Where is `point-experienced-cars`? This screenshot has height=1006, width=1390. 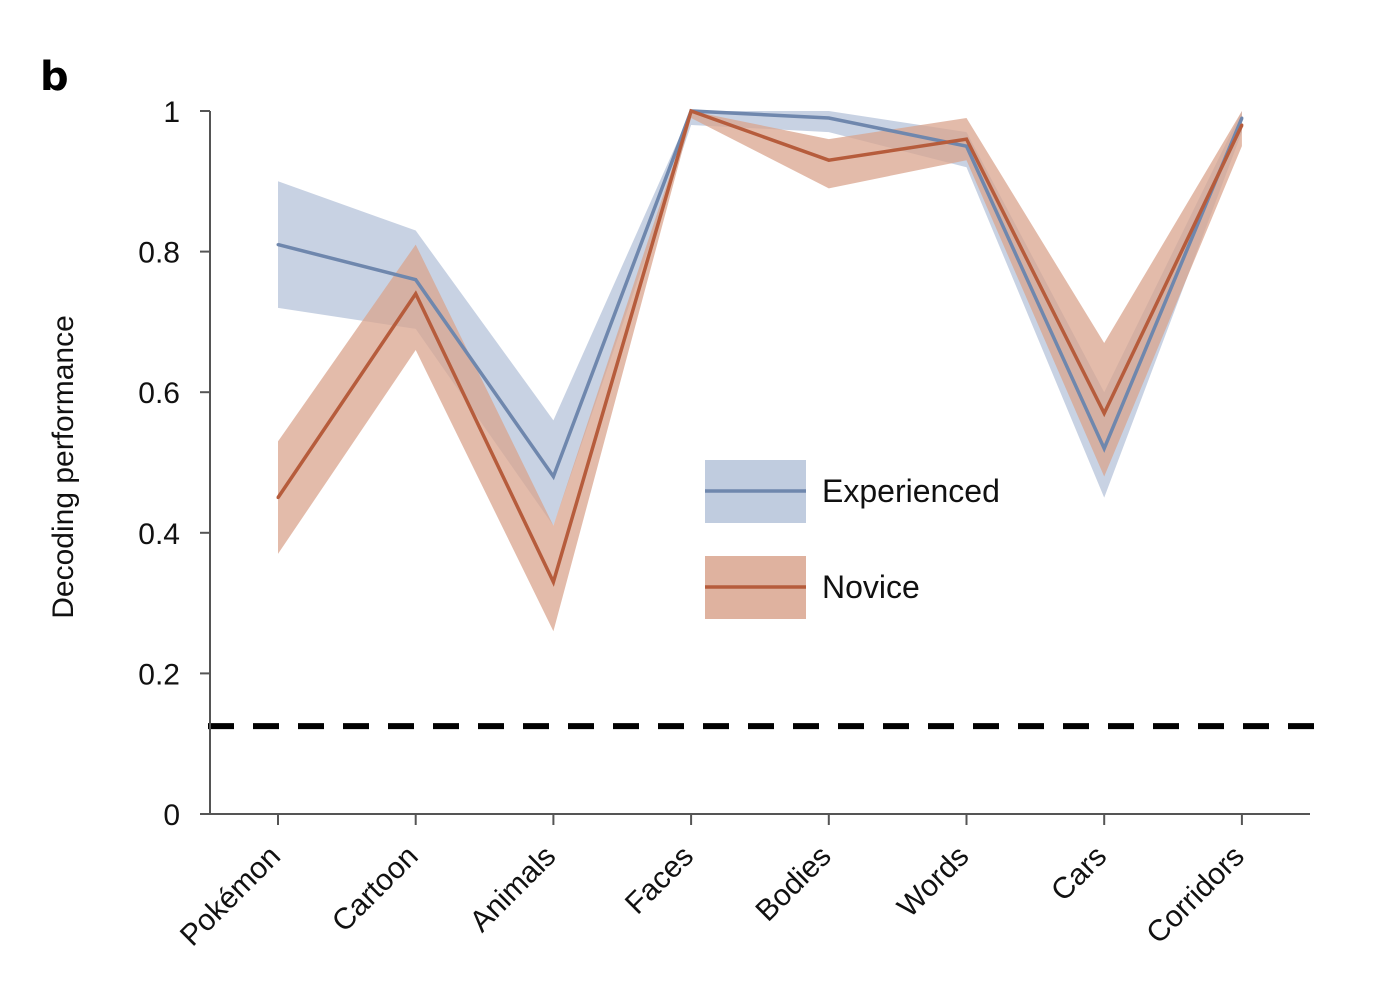 point-experienced-cars is located at coordinates (1104, 448).